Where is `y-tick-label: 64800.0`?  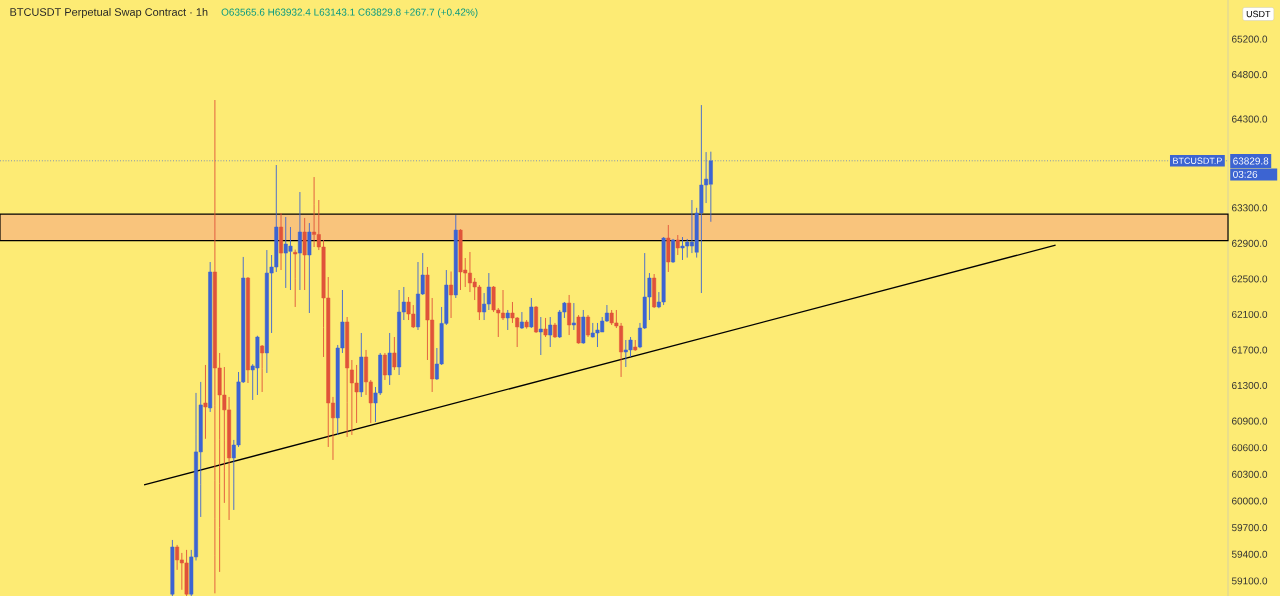 y-tick-label: 64800.0 is located at coordinates (1250, 75).